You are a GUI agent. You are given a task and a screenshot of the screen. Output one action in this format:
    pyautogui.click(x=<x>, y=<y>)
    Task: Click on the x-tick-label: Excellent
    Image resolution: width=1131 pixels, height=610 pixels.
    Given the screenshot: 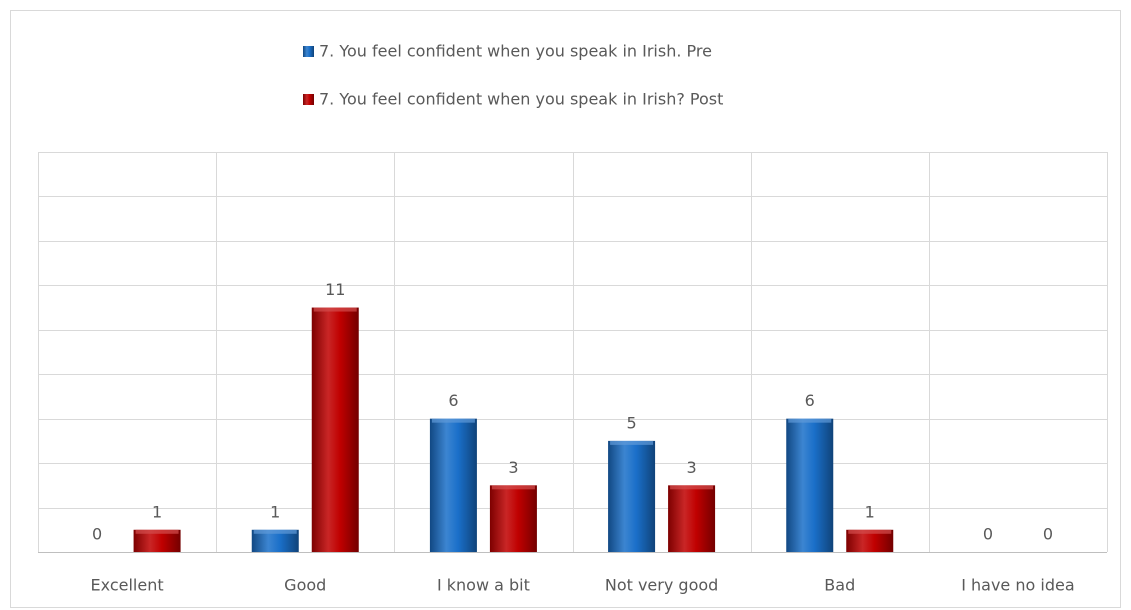 What is the action you would take?
    pyautogui.click(x=127, y=585)
    